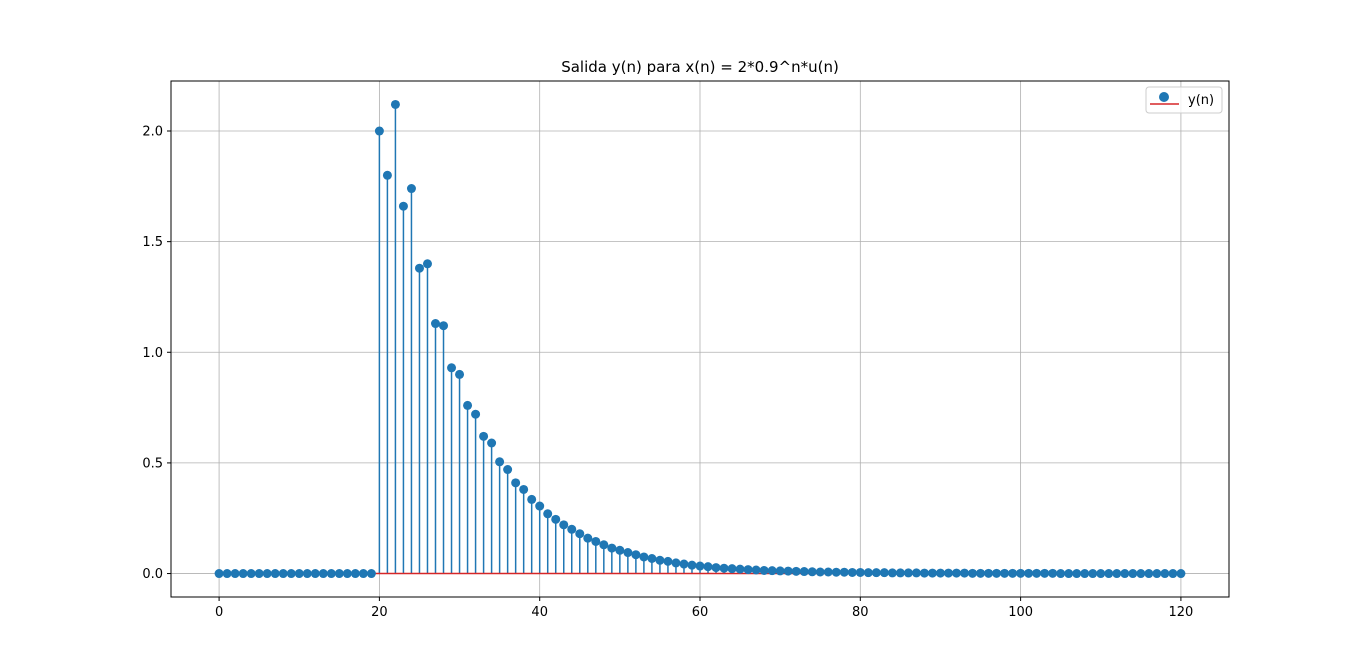  Describe the element at coordinates (1201, 100) in the screenshot. I see `legend-label: y(n)` at that location.